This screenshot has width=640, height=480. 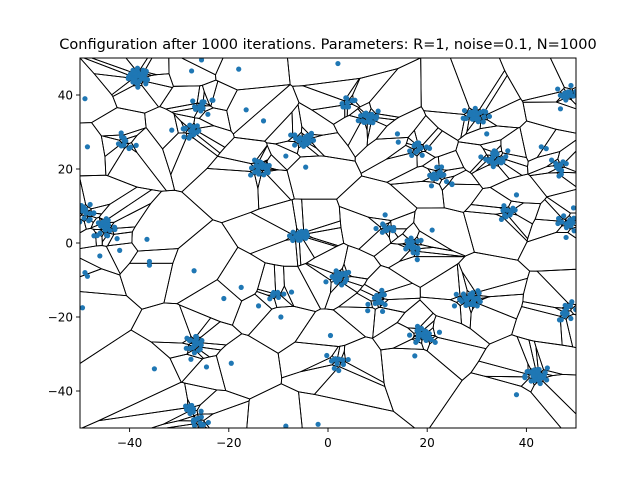 What do you see at coordinates (65, 170) in the screenshot?
I see `y-tick-label: 20` at bounding box center [65, 170].